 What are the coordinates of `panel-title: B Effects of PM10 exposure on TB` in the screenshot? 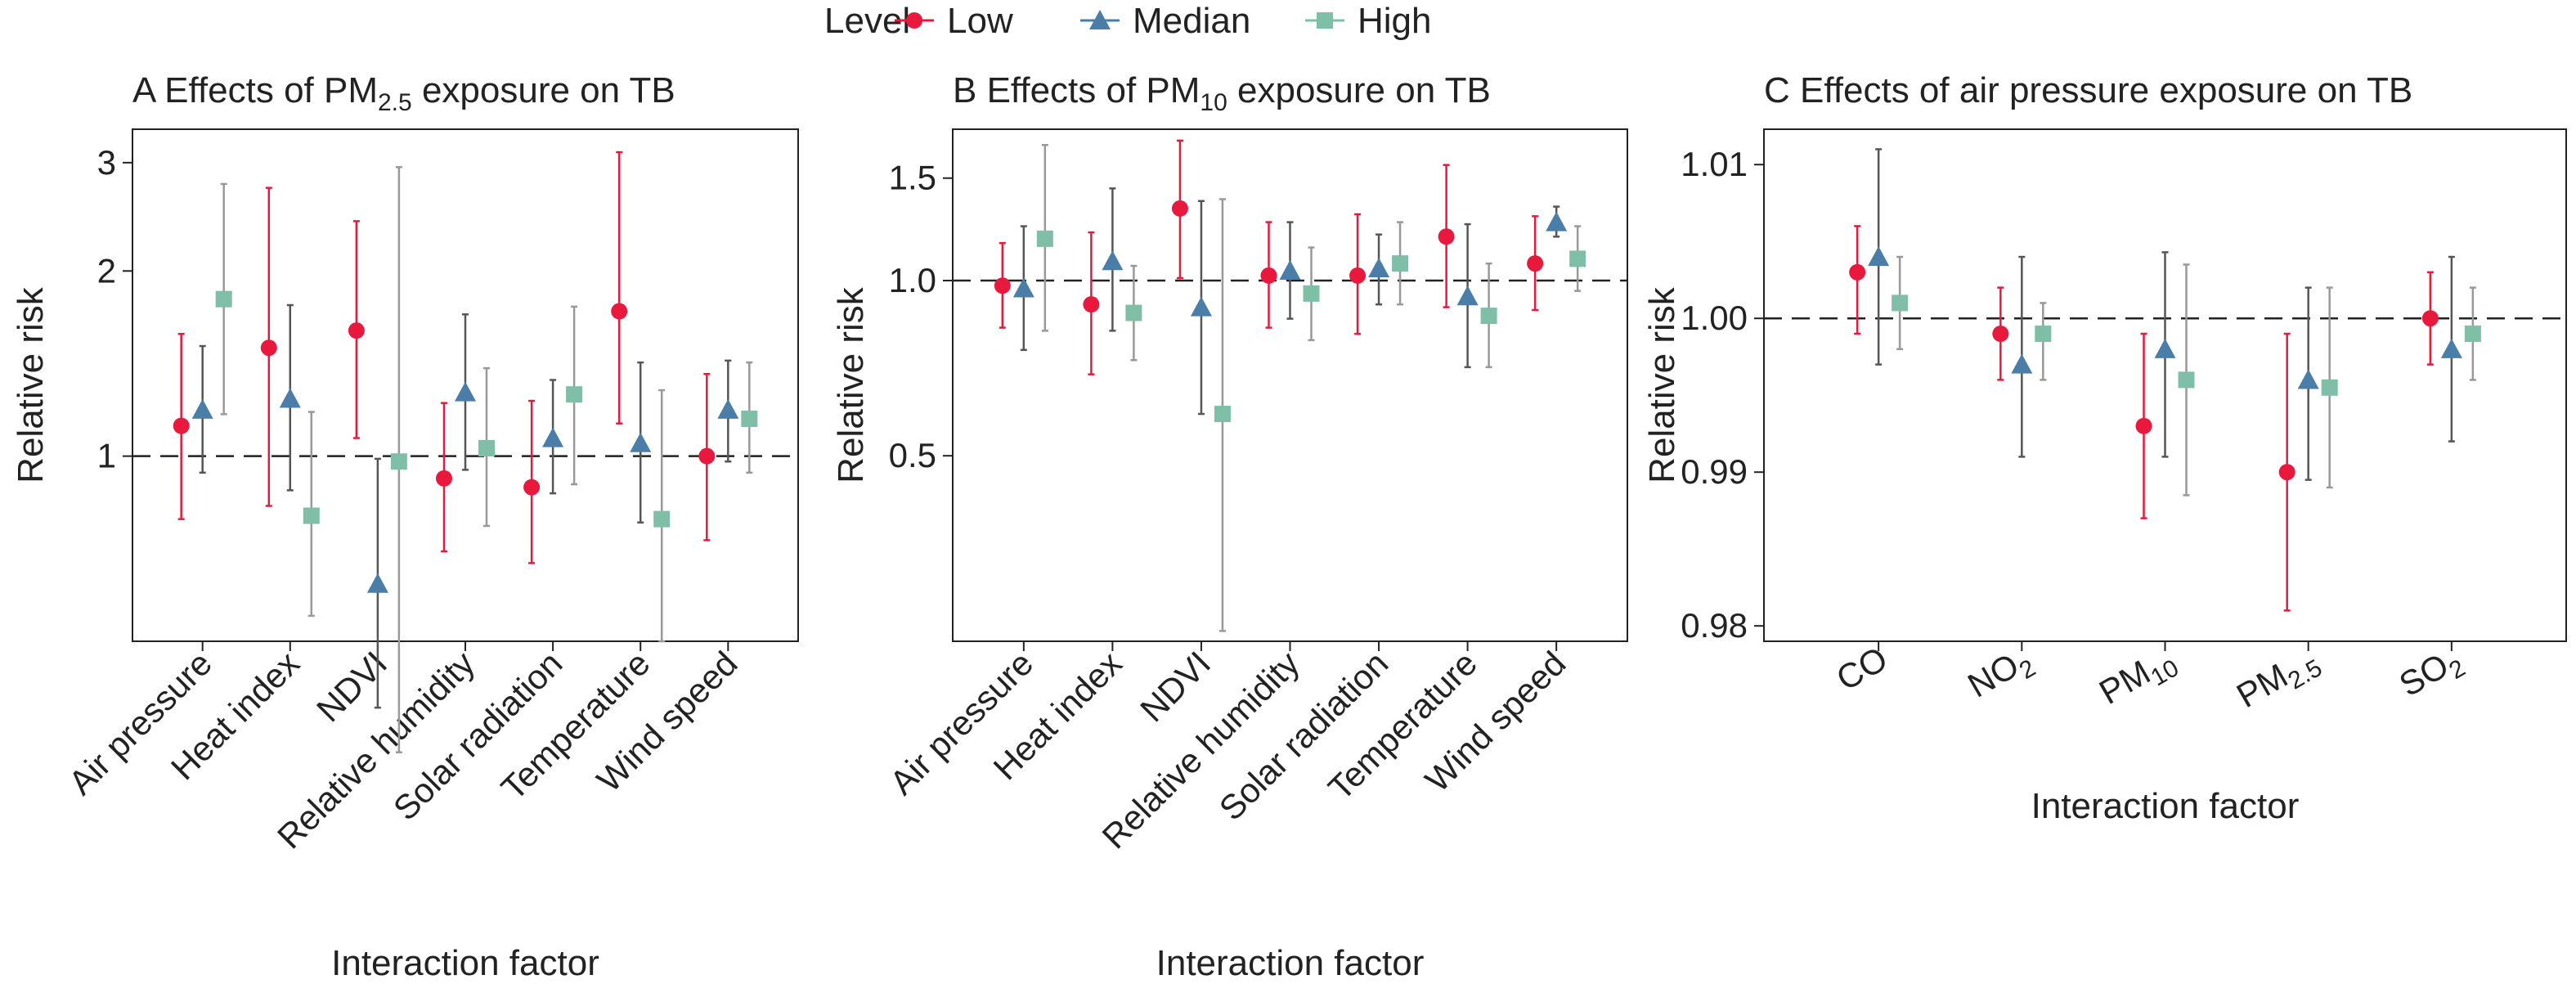 It's located at (1222, 93).